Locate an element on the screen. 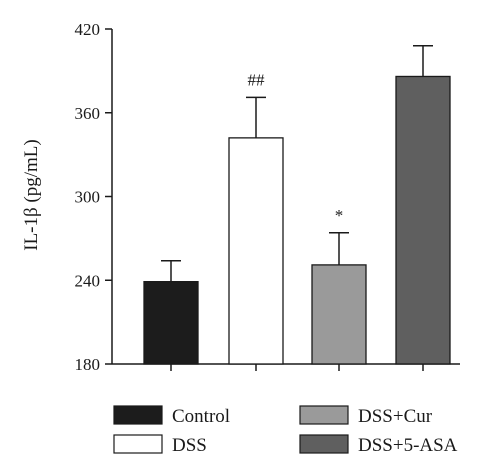 Image resolution: width=500 pixels, height=475 pixels. y-tick-label: 420 is located at coordinates (88, 29).